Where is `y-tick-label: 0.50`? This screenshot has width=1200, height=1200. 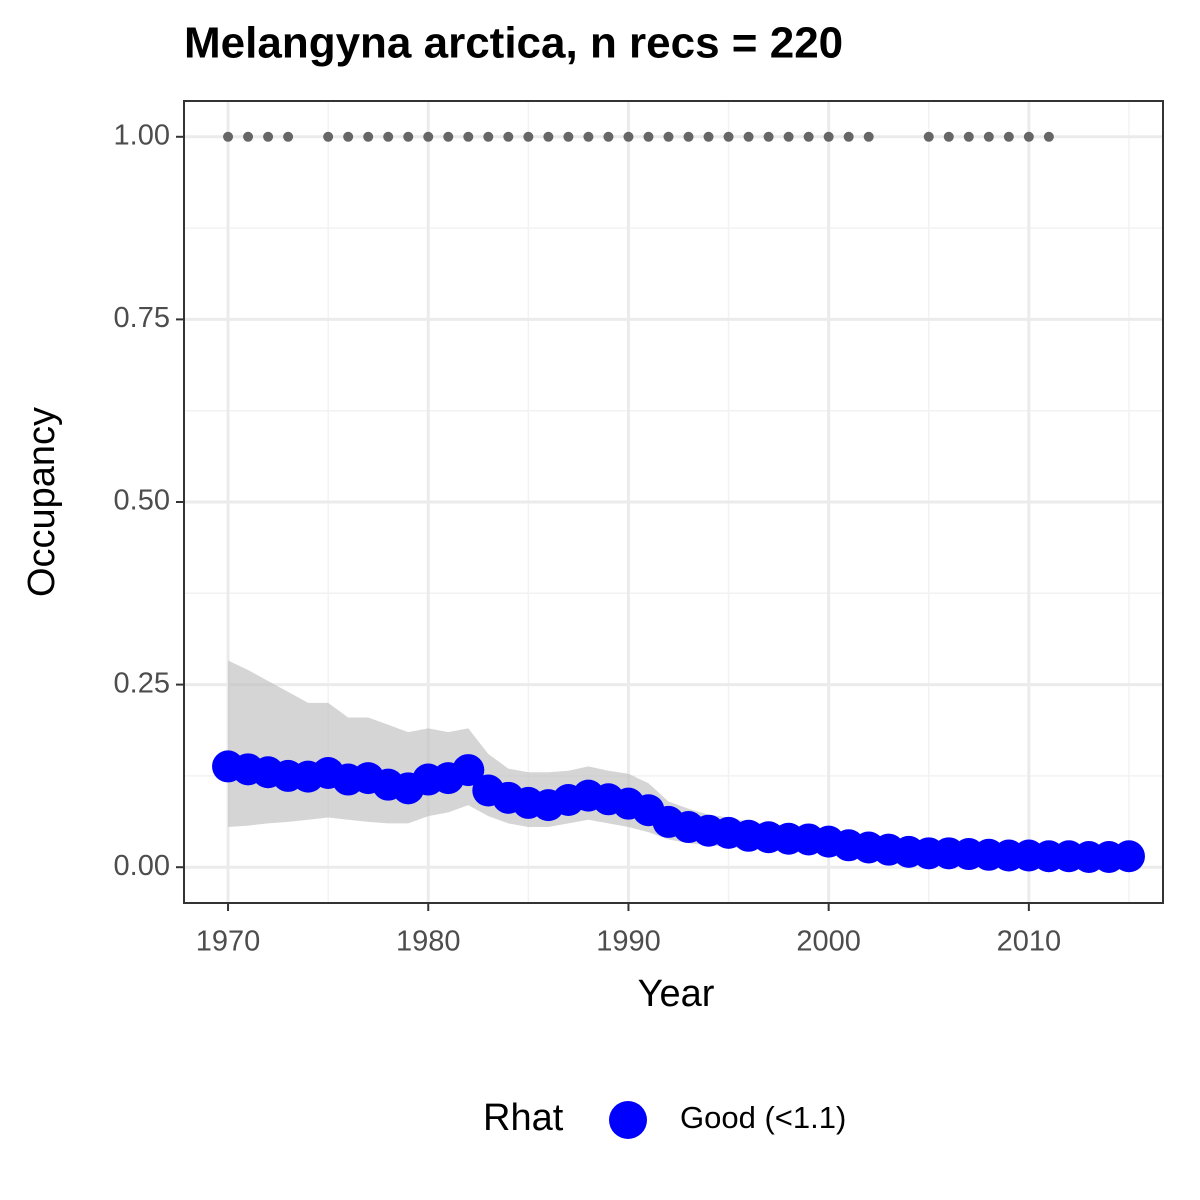 y-tick-label: 0.50 is located at coordinates (142, 501).